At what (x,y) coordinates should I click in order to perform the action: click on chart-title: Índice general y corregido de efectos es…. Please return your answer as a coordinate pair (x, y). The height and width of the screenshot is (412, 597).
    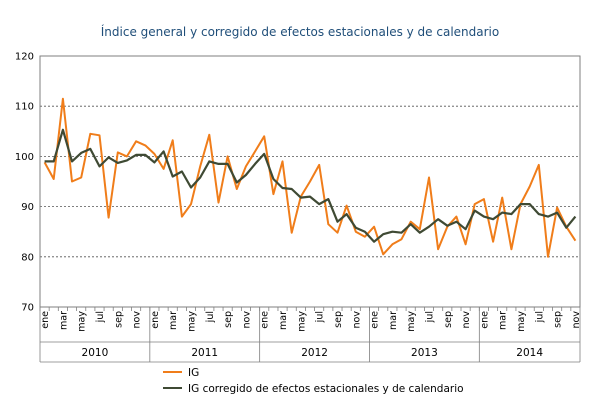
    Looking at the image, I should click on (300, 31).